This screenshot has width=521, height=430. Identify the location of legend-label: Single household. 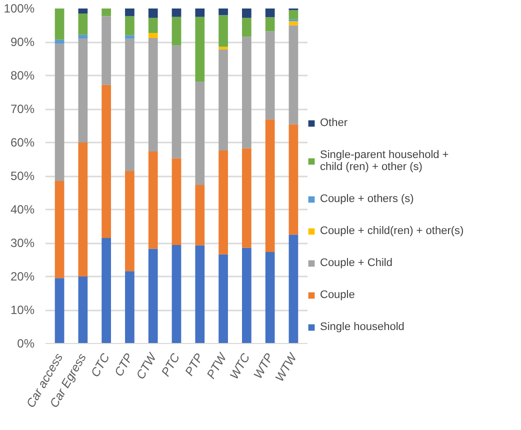
(362, 327).